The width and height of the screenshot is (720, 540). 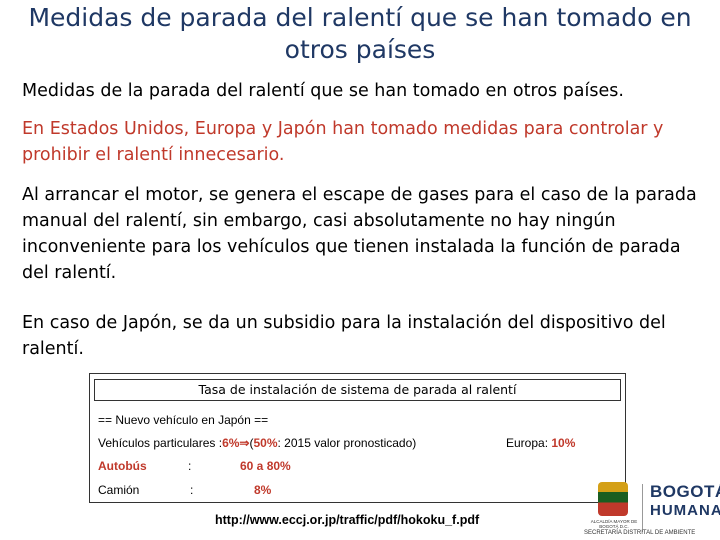 I want to click on bus-label: Autobús, so click(x=122, y=466).